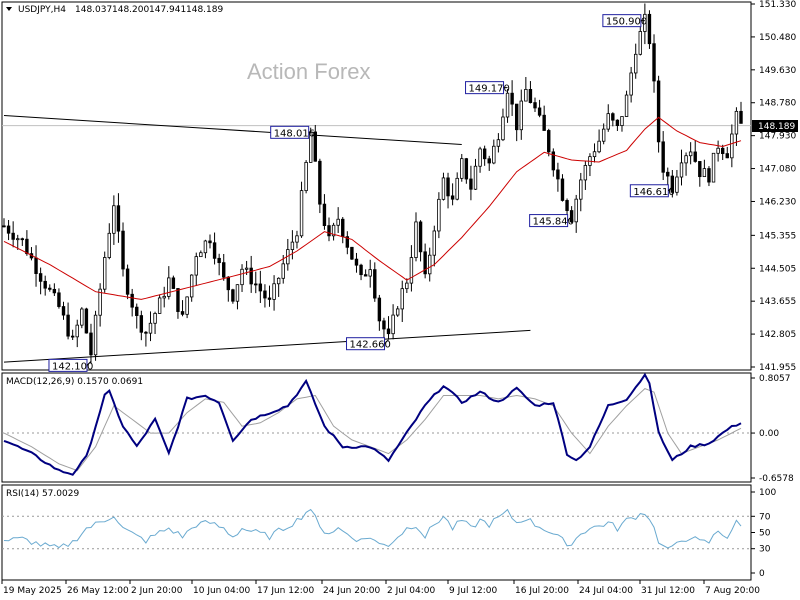 This screenshot has height=600, width=800. Describe the element at coordinates (777, 368) in the screenshot. I see `price-tick-label: 141.955` at that location.